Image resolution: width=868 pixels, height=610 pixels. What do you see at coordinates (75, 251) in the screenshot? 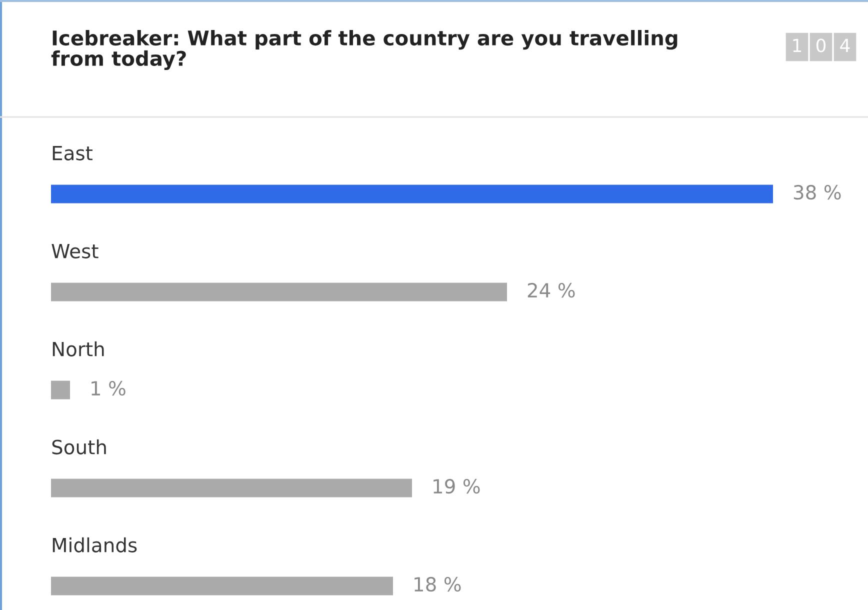
I see `y-tick-label: West` at bounding box center [75, 251].